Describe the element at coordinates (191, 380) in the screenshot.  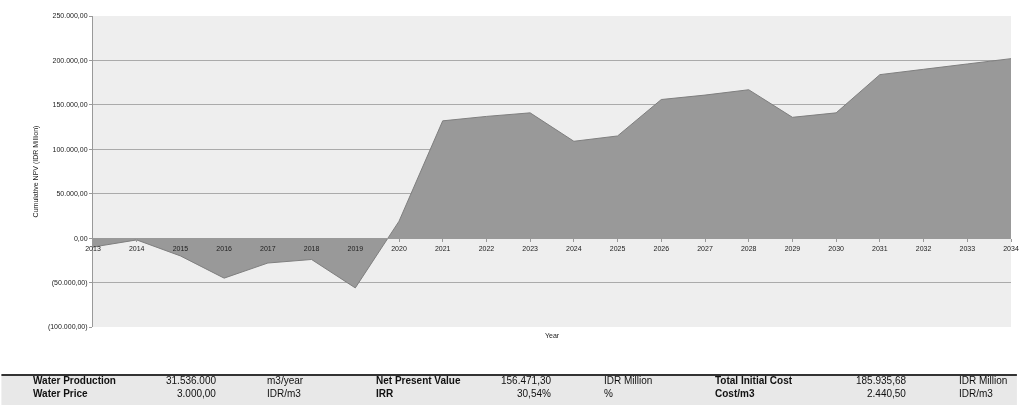
I see `text: 31.536.000` at that location.